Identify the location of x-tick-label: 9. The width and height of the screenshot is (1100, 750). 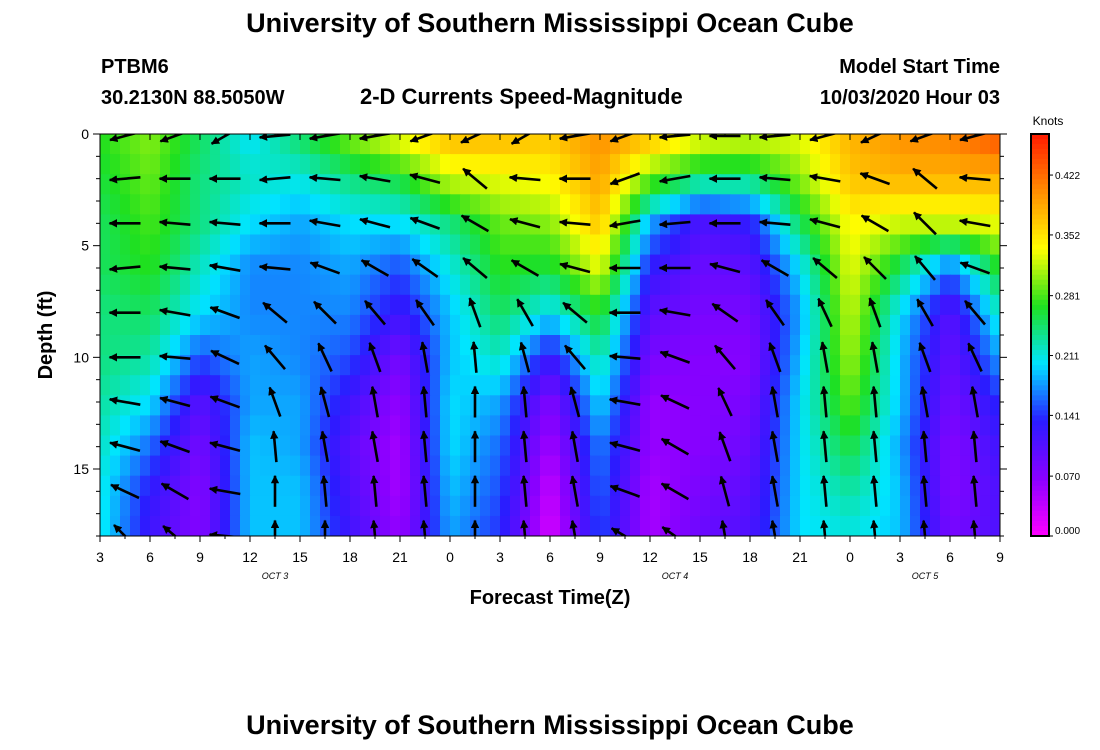
(600, 557).